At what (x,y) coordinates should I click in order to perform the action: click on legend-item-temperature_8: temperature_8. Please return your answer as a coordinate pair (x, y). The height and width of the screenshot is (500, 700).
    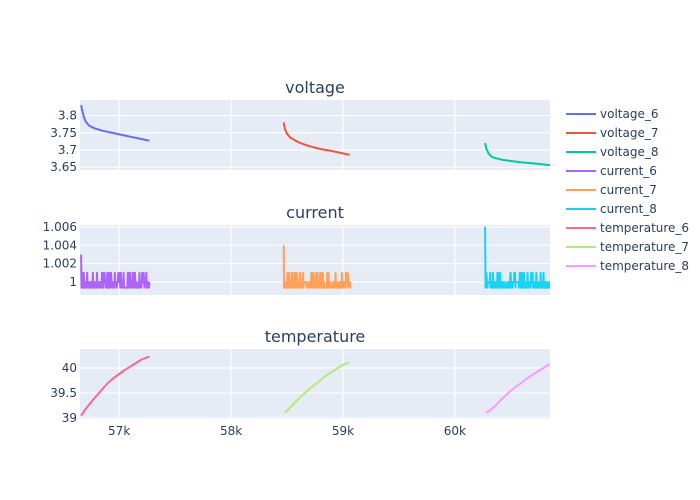
    Looking at the image, I should click on (627, 266).